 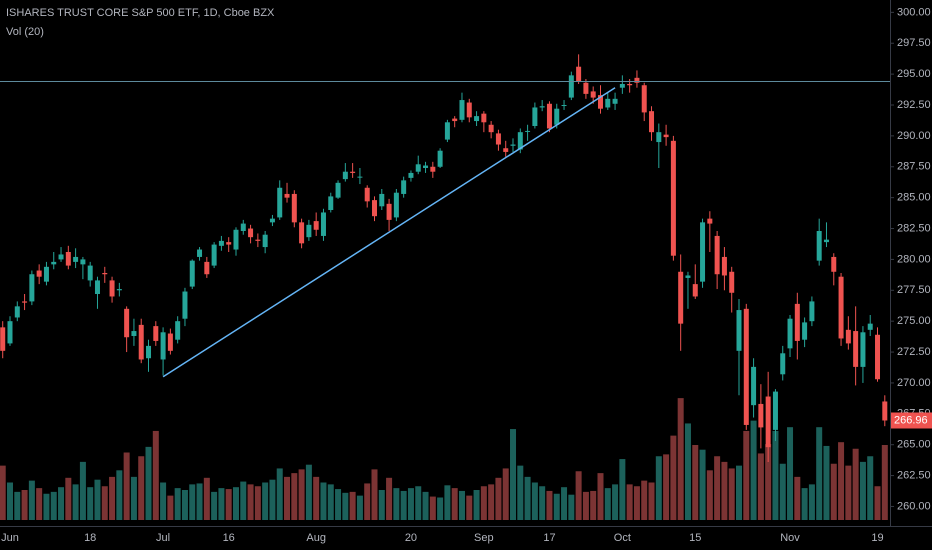 I want to click on y-tick-label: 260.00, so click(x=914, y=506).